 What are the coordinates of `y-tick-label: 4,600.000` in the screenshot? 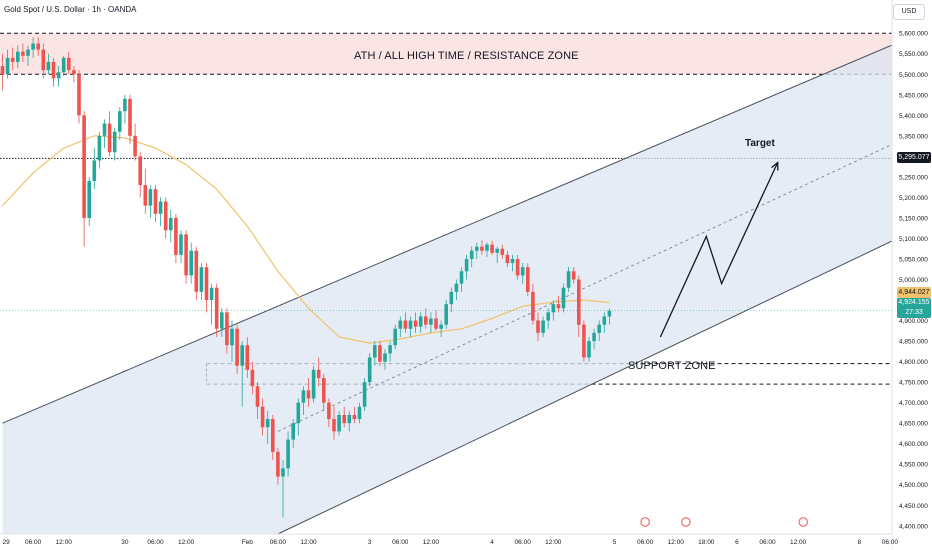 It's located at (913, 444).